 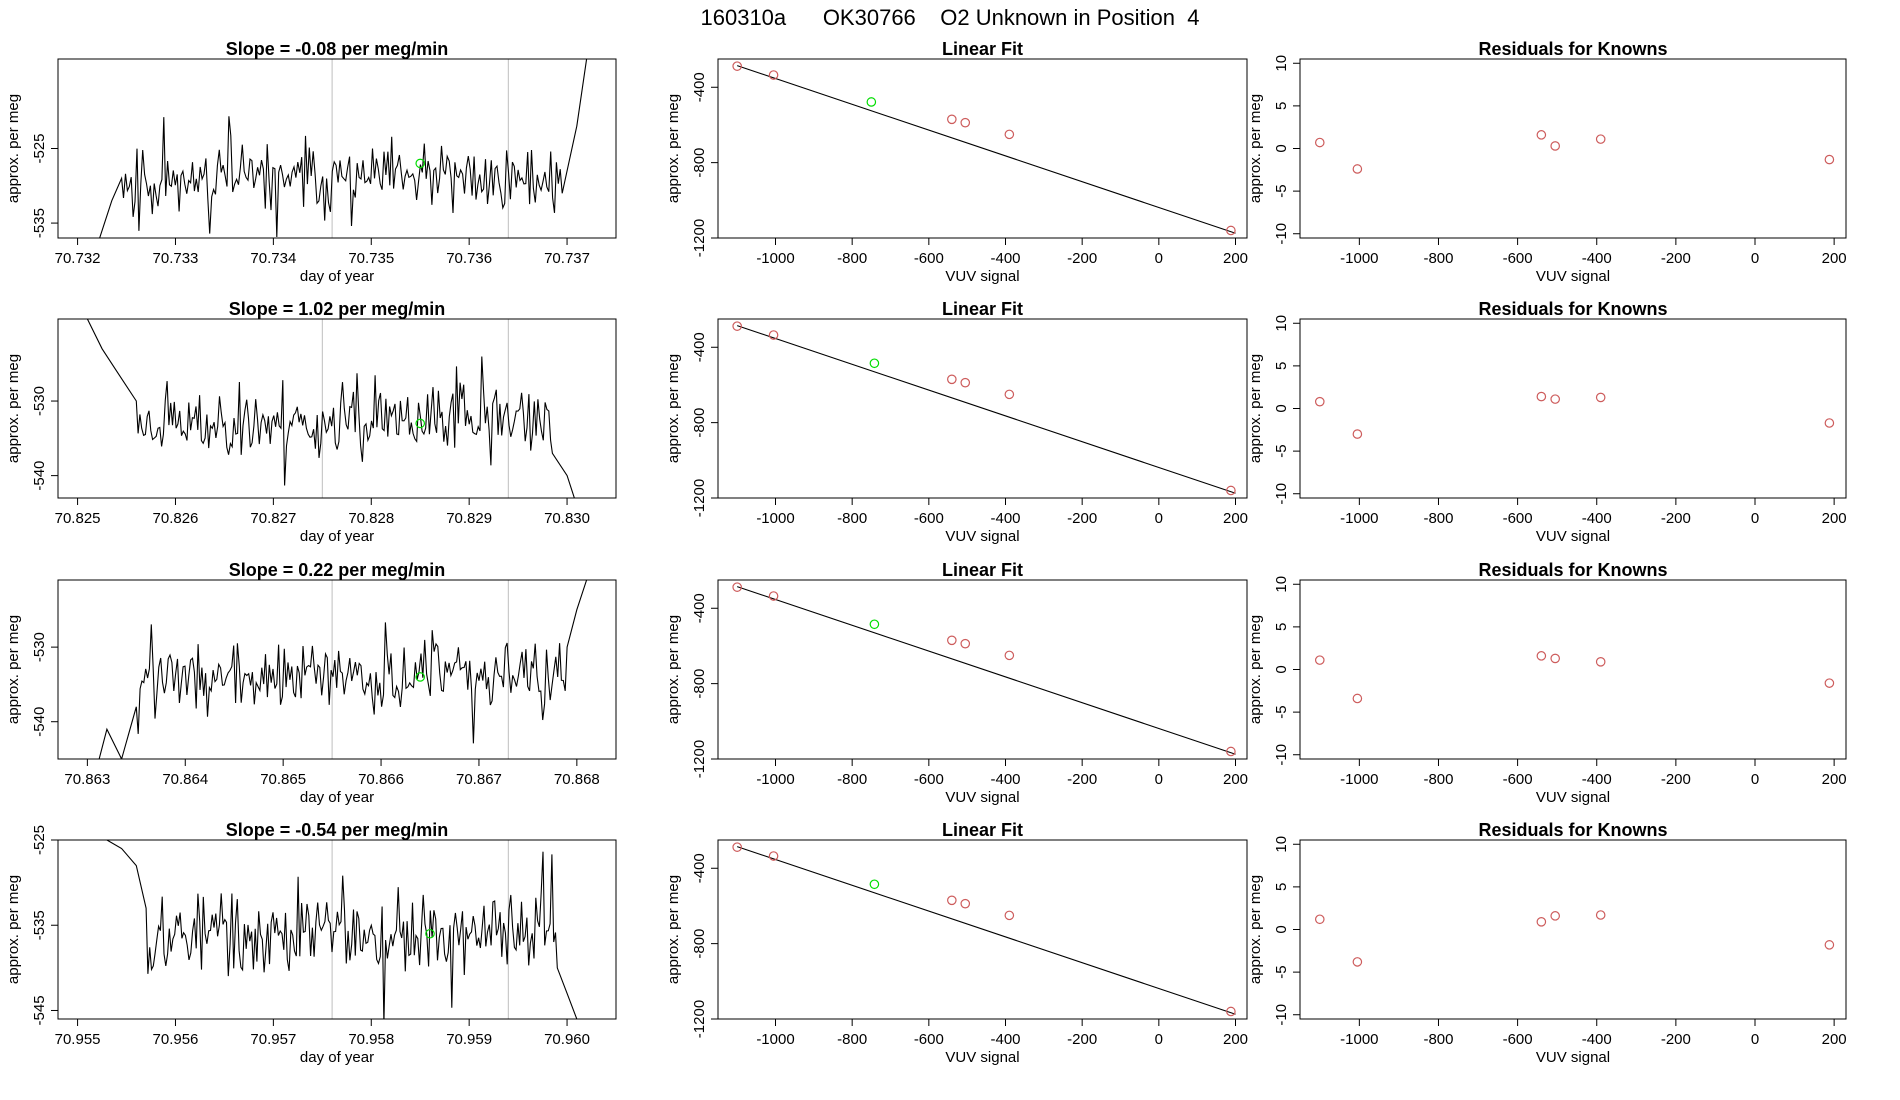 I want to click on x-tick-label: 70.827, so click(x=273, y=518).